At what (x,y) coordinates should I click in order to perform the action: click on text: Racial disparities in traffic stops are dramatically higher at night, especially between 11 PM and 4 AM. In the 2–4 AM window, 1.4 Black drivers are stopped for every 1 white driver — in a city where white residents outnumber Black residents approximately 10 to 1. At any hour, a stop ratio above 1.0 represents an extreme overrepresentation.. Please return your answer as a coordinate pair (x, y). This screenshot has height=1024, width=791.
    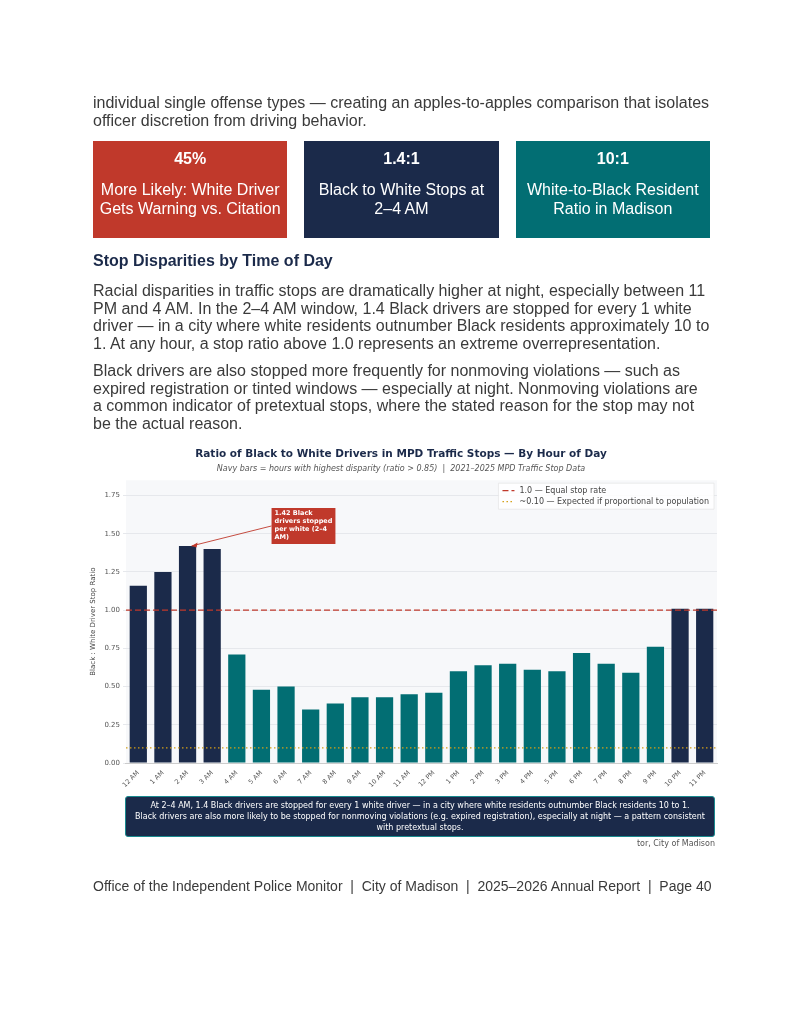
    Looking at the image, I should click on (401, 317).